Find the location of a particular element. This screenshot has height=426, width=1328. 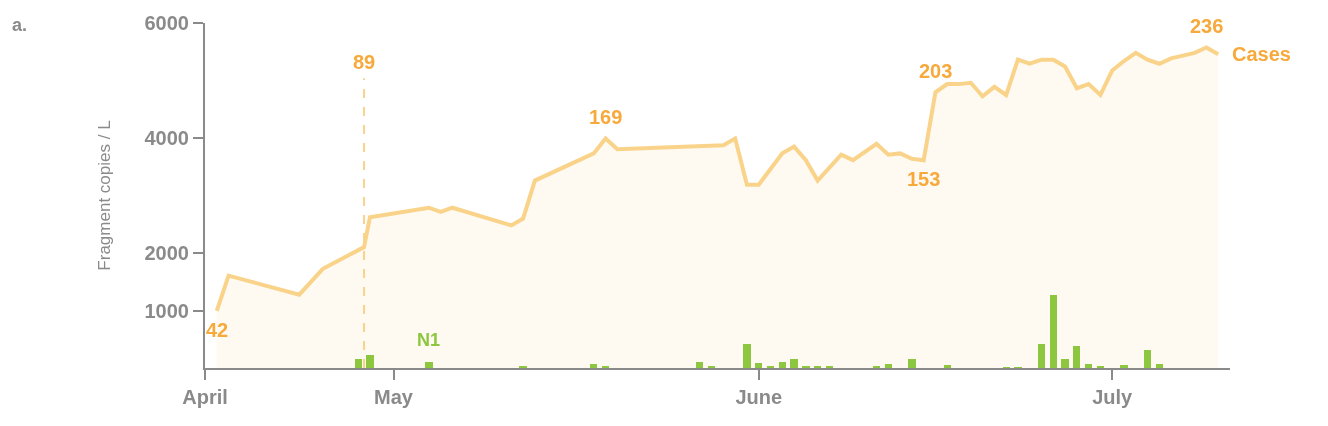

data-label: 169 is located at coordinates (606, 117).